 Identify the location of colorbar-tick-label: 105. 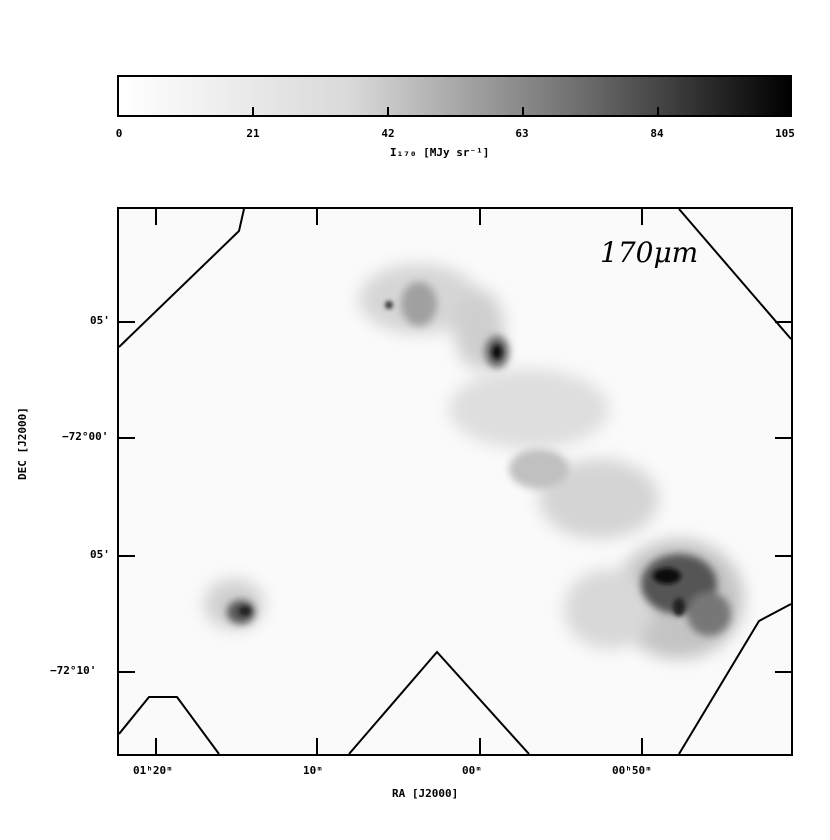
(785, 133).